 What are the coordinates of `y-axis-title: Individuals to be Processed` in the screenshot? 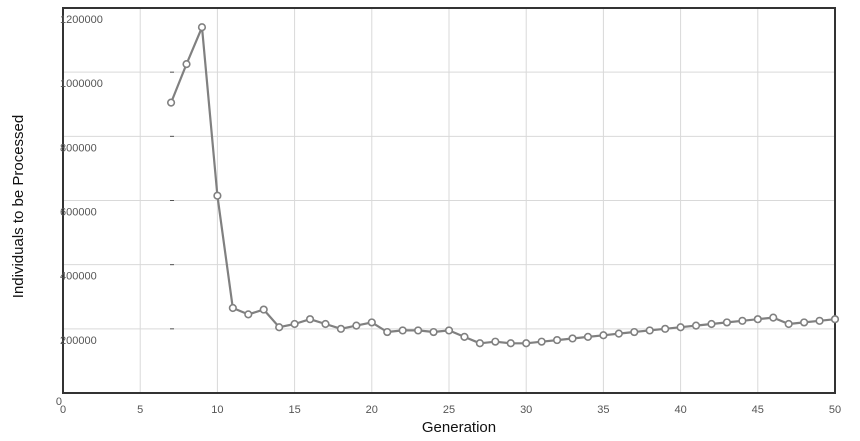 It's located at (18, 206).